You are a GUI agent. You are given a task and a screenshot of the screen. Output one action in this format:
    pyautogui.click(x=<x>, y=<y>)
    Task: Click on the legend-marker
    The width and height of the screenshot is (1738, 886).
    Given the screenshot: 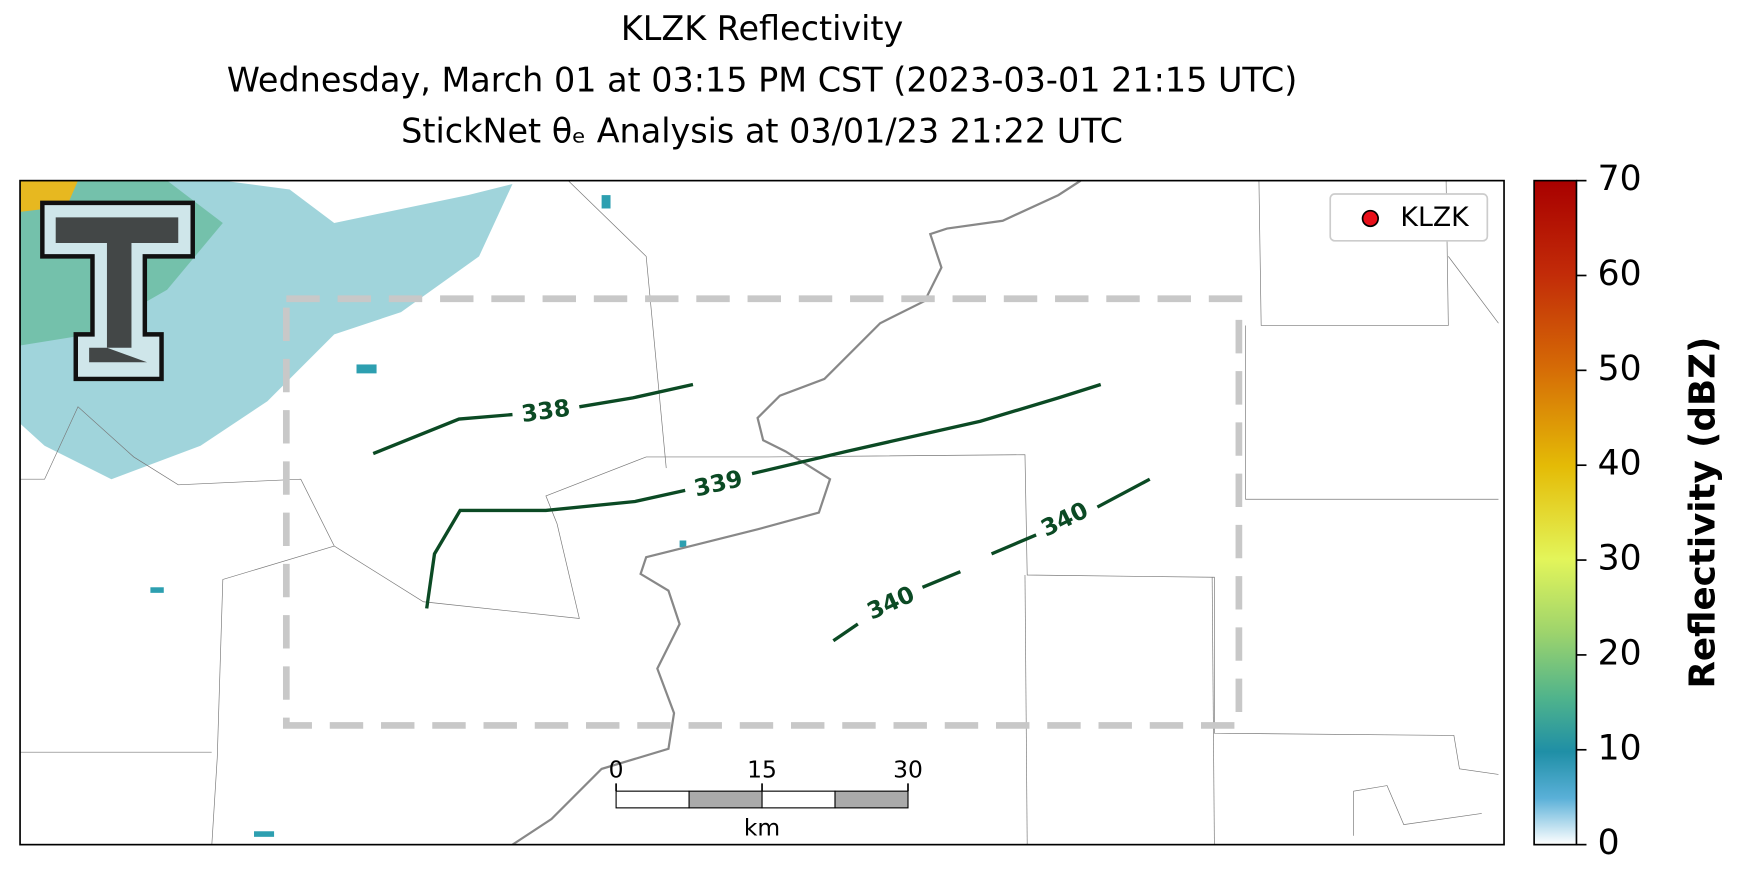 What is the action you would take?
    pyautogui.click(x=1370, y=218)
    